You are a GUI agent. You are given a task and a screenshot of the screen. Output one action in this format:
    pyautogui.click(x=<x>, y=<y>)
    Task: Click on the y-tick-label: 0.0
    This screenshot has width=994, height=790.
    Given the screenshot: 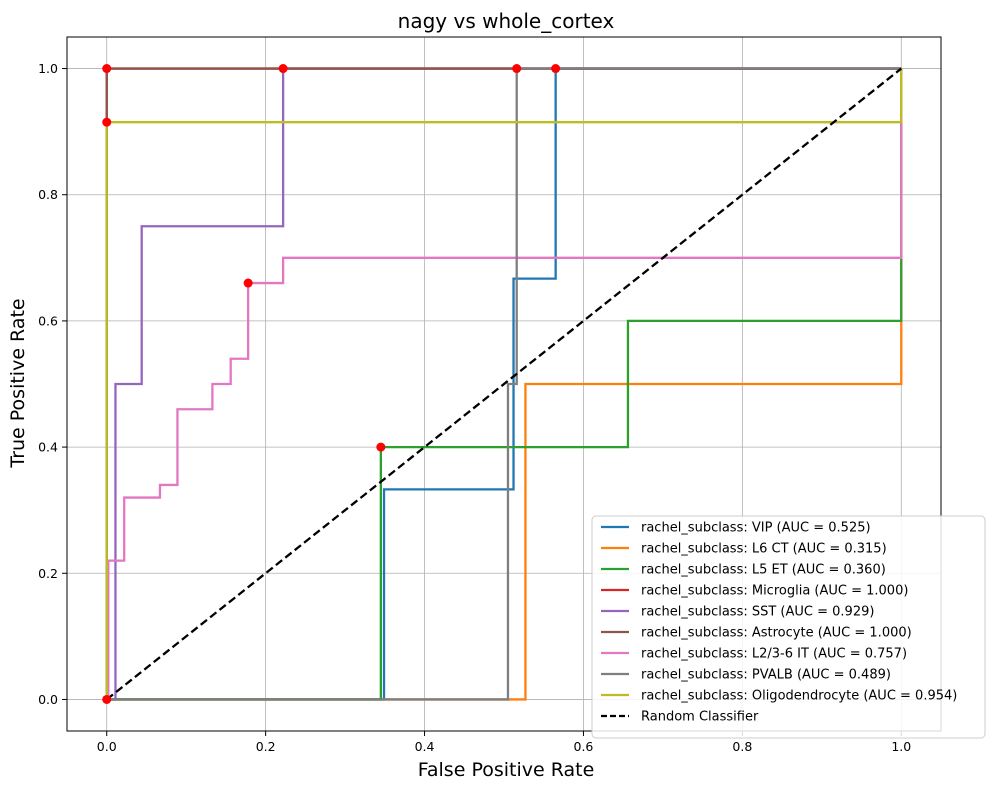 What is the action you would take?
    pyautogui.click(x=48, y=699)
    